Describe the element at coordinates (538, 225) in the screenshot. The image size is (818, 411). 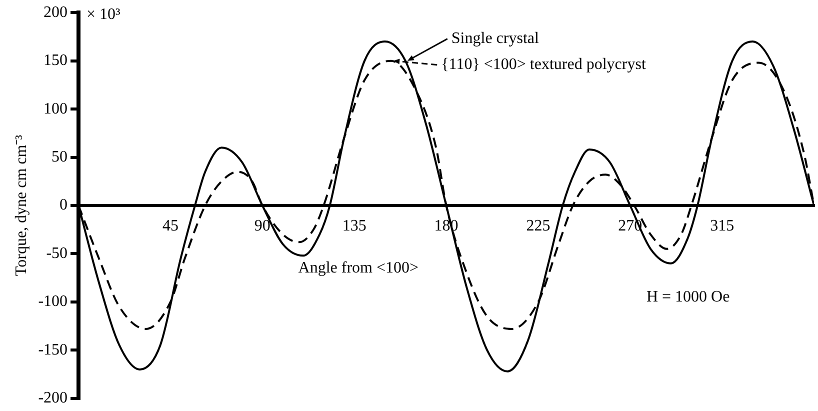
I see `x-tick-label: 225` at that location.